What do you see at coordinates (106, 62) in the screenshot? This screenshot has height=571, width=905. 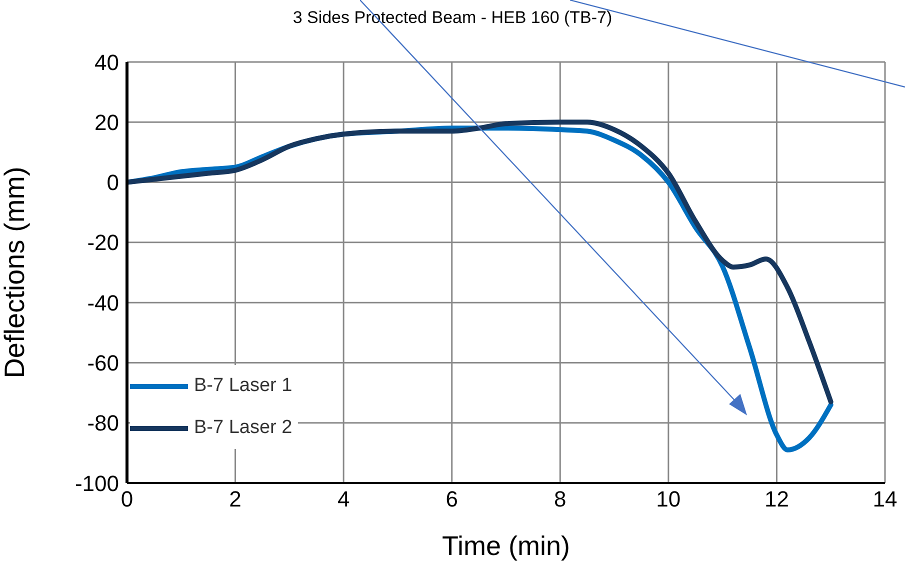 I see `y-tick-label: 40` at bounding box center [106, 62].